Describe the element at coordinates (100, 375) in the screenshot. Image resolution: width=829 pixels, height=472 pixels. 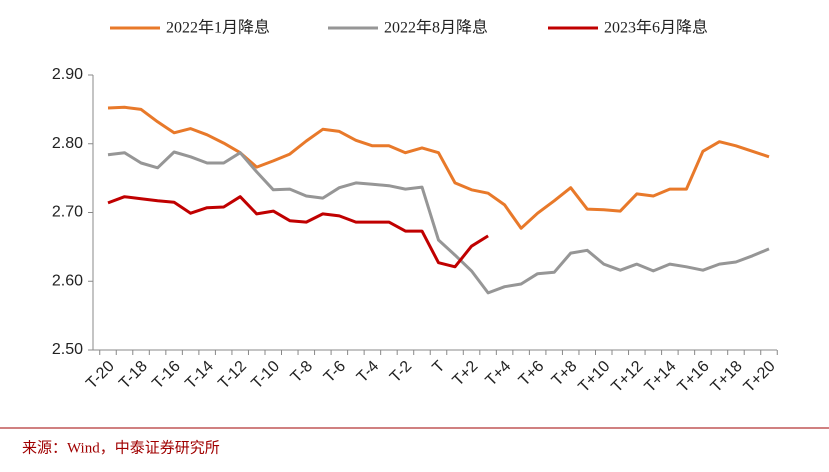
I see `x-tick-label: T-20` at that location.